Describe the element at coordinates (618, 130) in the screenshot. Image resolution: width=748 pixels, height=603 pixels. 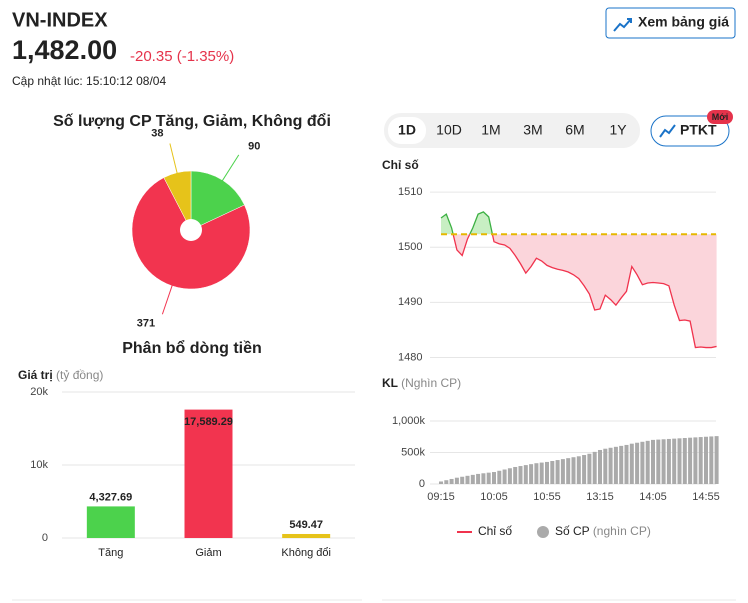
I see `tab: 1Y` at that location.